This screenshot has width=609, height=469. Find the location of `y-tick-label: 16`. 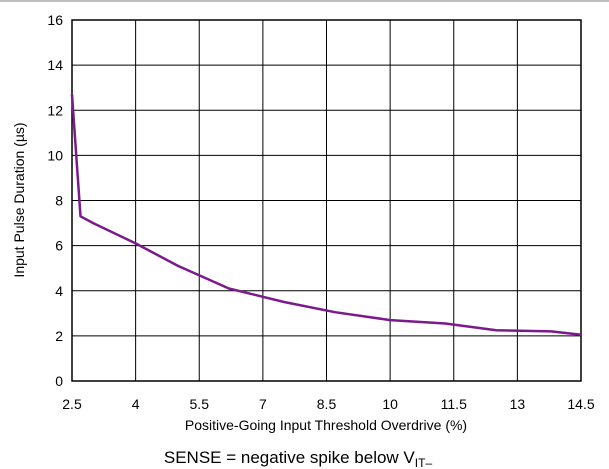

y-tick-label: 16 is located at coordinates (55, 20).